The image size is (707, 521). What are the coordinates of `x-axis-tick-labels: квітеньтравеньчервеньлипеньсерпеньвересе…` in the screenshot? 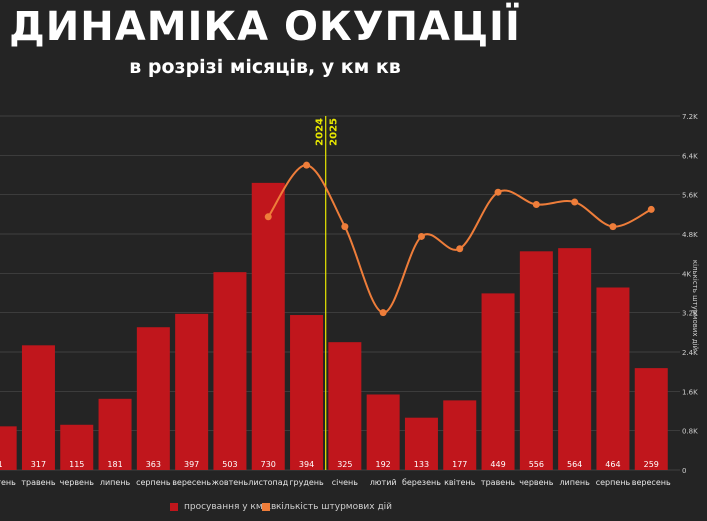 It's located at (335, 482).